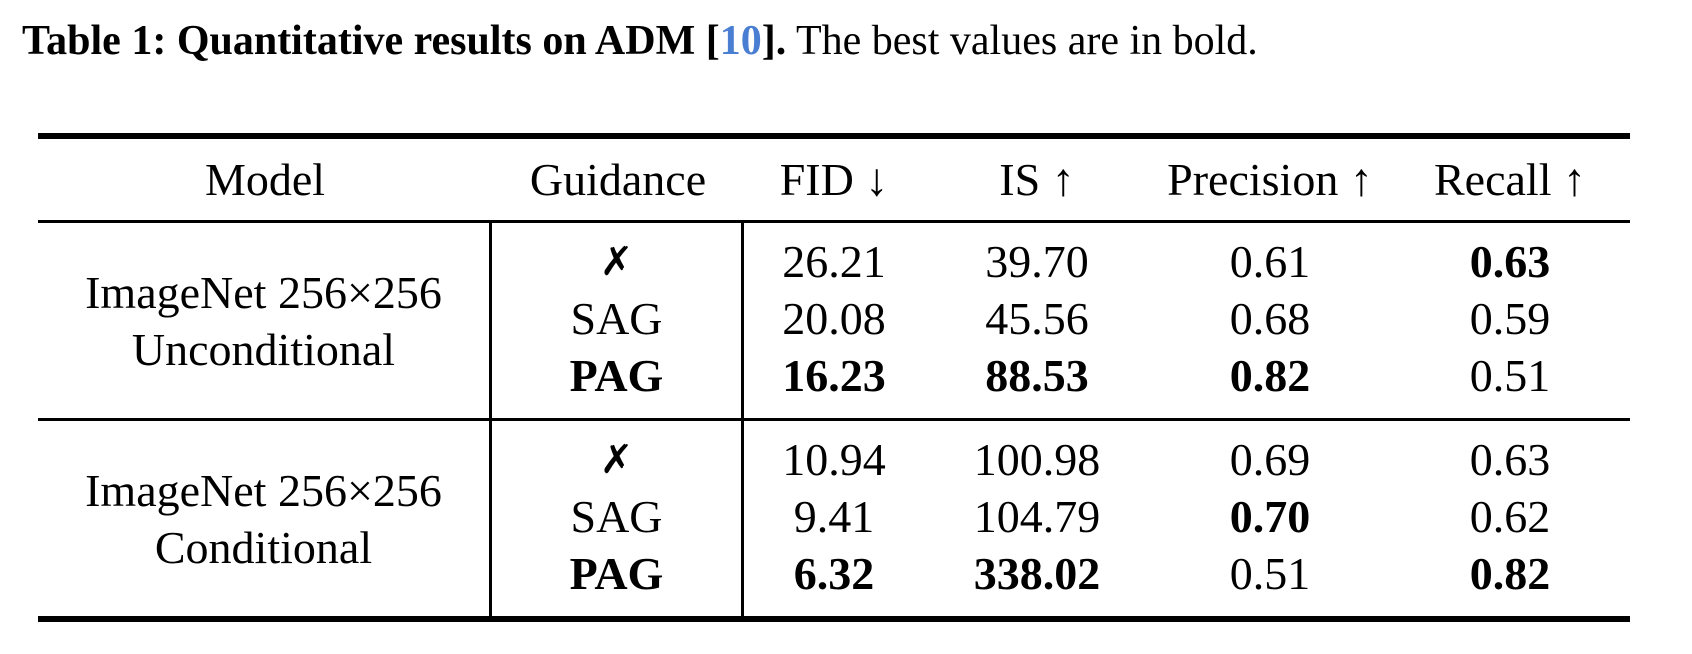  I want to click on column-header-recall: Recall ↑, so click(1510, 179).